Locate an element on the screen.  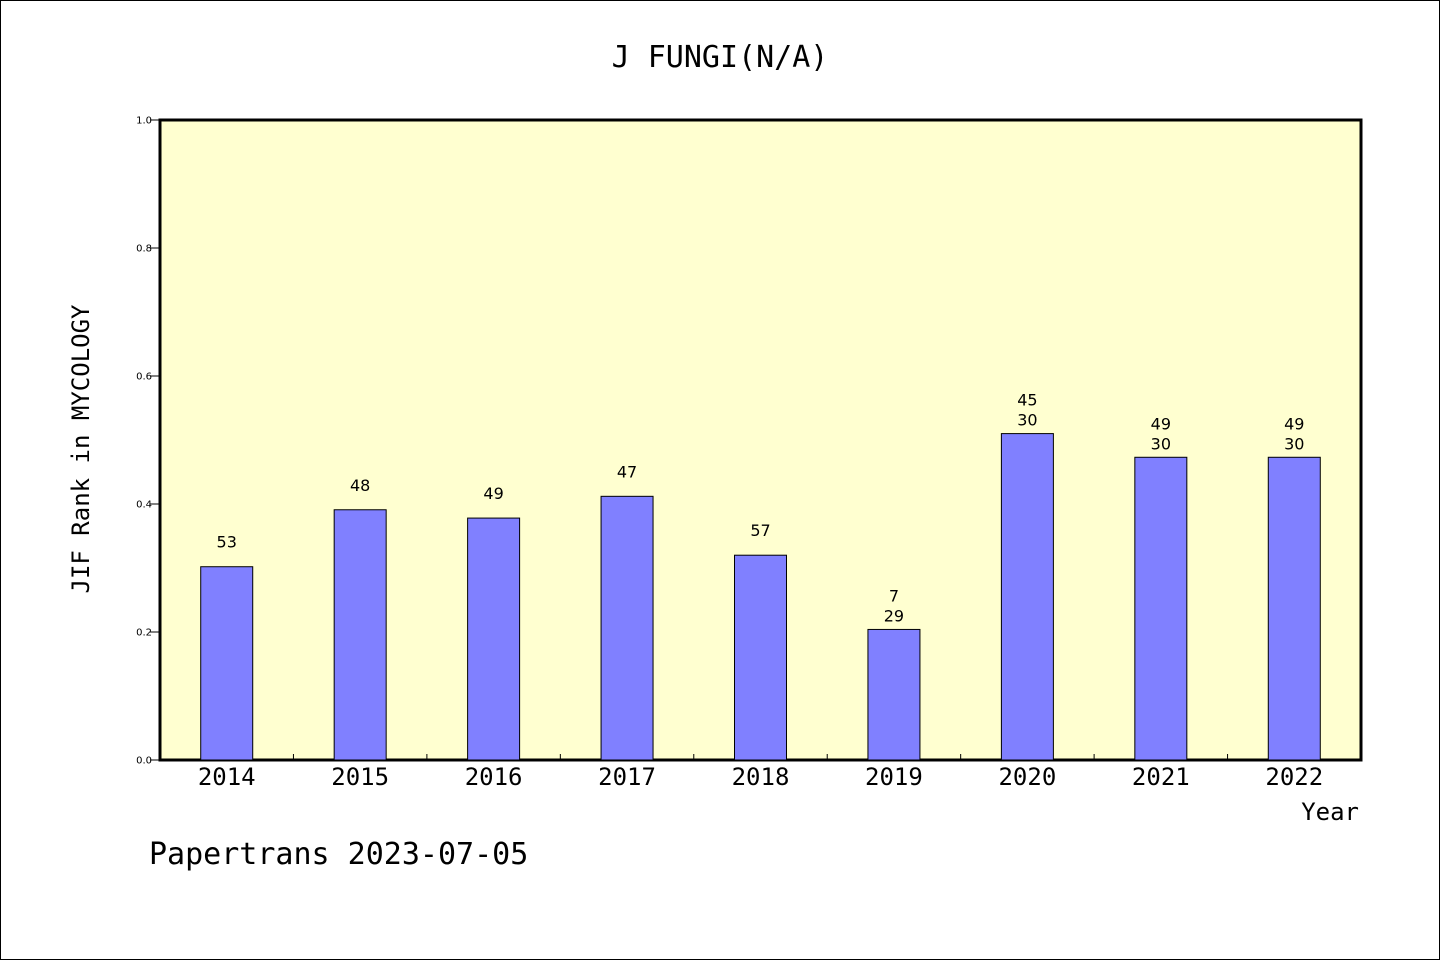
y-axis: 0.0 0.2 0.4 0.6 0.8 1.0 is located at coordinates (148, 441).